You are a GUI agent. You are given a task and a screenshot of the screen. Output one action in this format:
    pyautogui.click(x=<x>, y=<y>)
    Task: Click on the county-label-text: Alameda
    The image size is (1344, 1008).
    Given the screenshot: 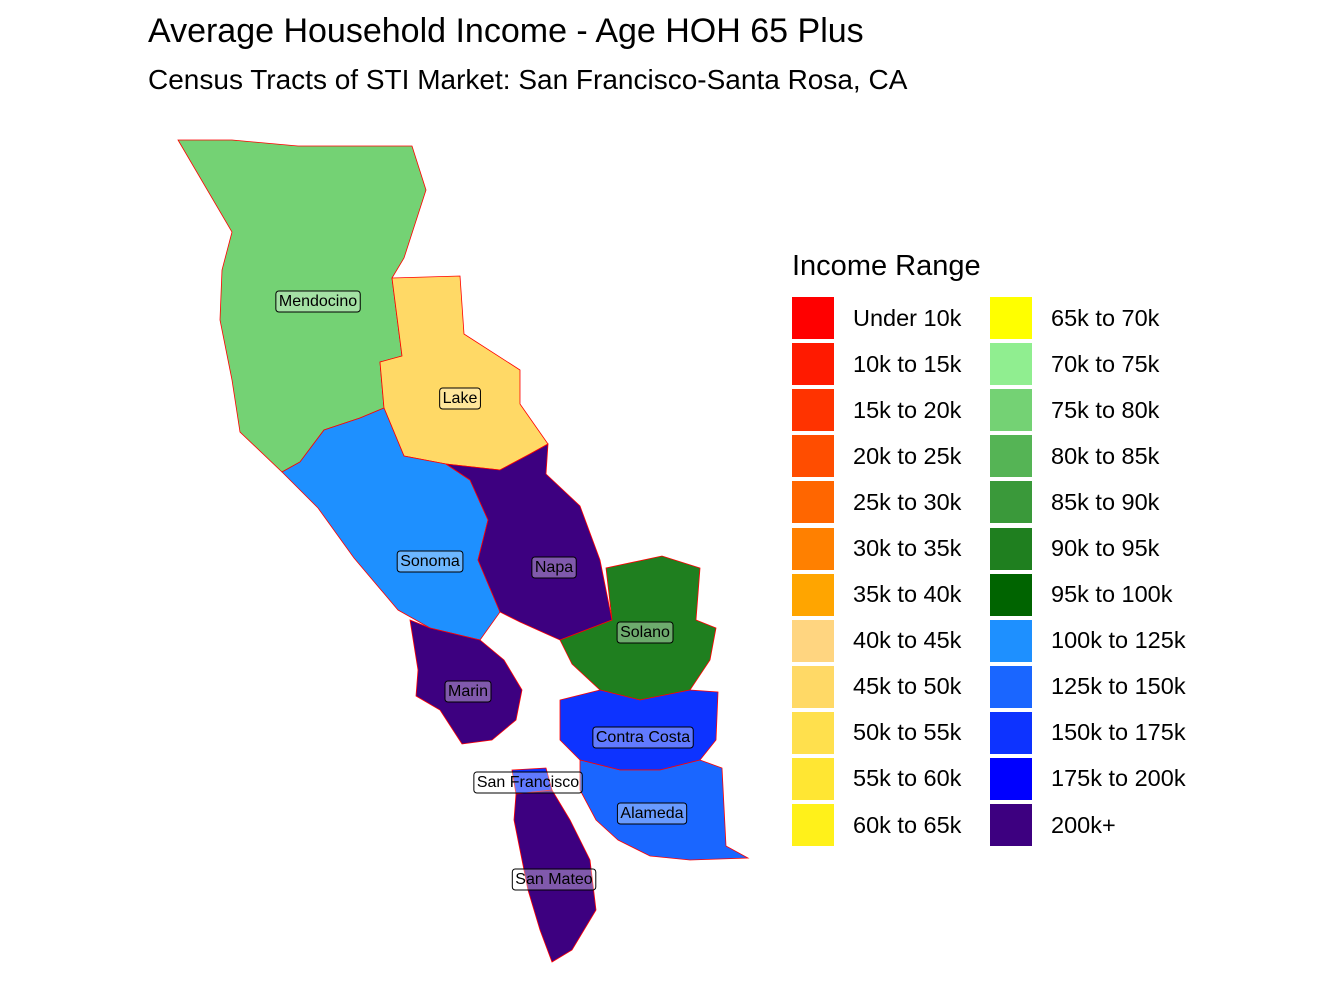 What is the action you would take?
    pyautogui.click(x=651, y=813)
    